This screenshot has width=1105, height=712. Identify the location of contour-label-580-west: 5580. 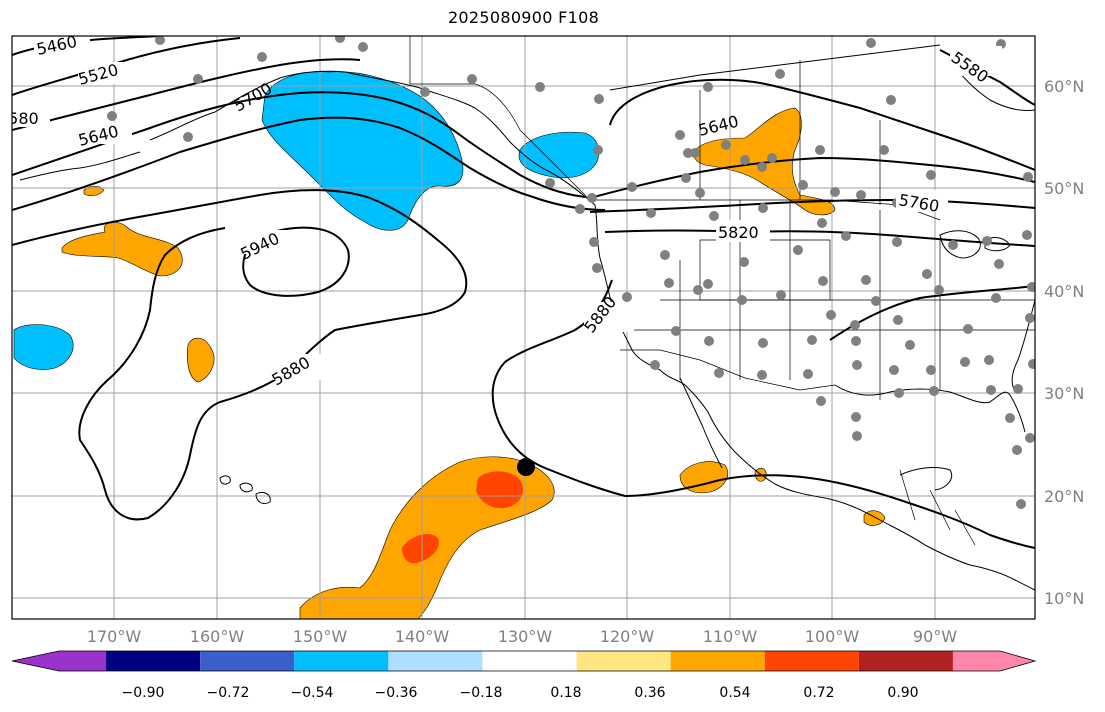
(19, 118).